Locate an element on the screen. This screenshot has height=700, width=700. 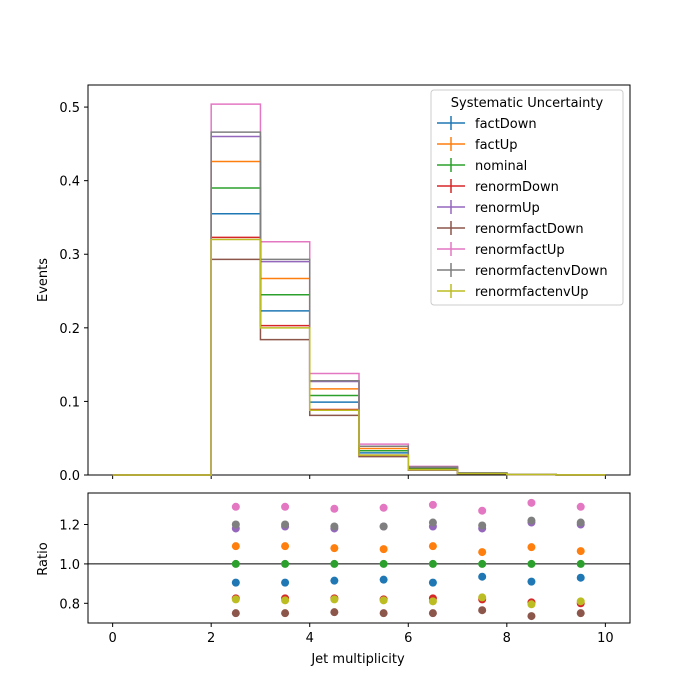
main-y-tick-label: 0.3 is located at coordinates (69, 255).